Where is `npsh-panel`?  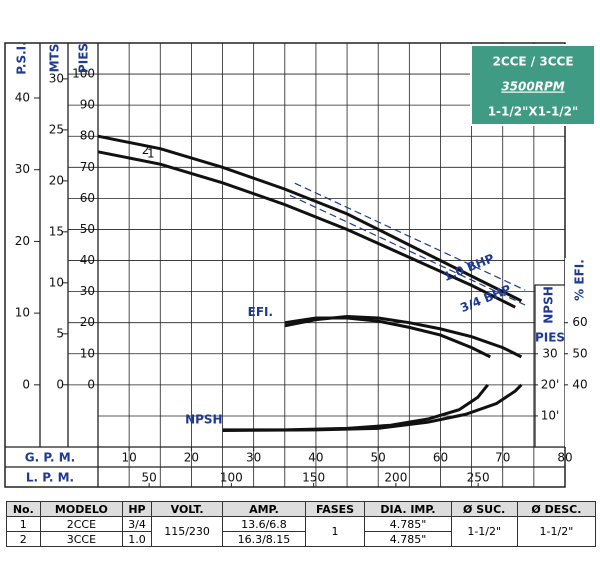 npsh-panel is located at coordinates (550, 366).